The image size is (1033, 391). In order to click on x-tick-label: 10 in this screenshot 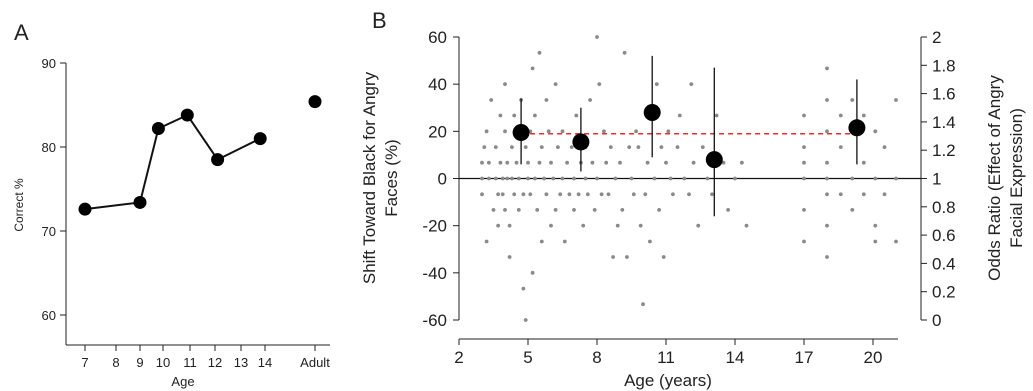, I will do `click(163, 362)`.